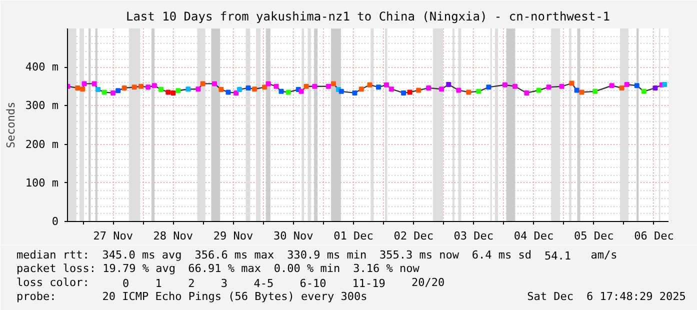  Describe the element at coordinates (369, 283) in the screenshot. I see `text: 11-19` at that location.